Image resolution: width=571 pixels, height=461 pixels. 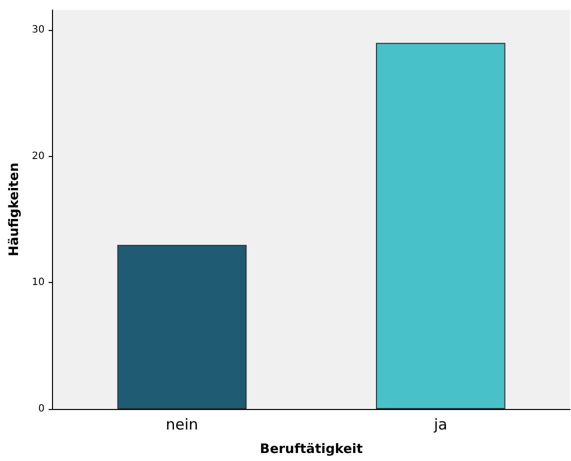 I want to click on y-tick-label: 20, so click(x=38, y=156).